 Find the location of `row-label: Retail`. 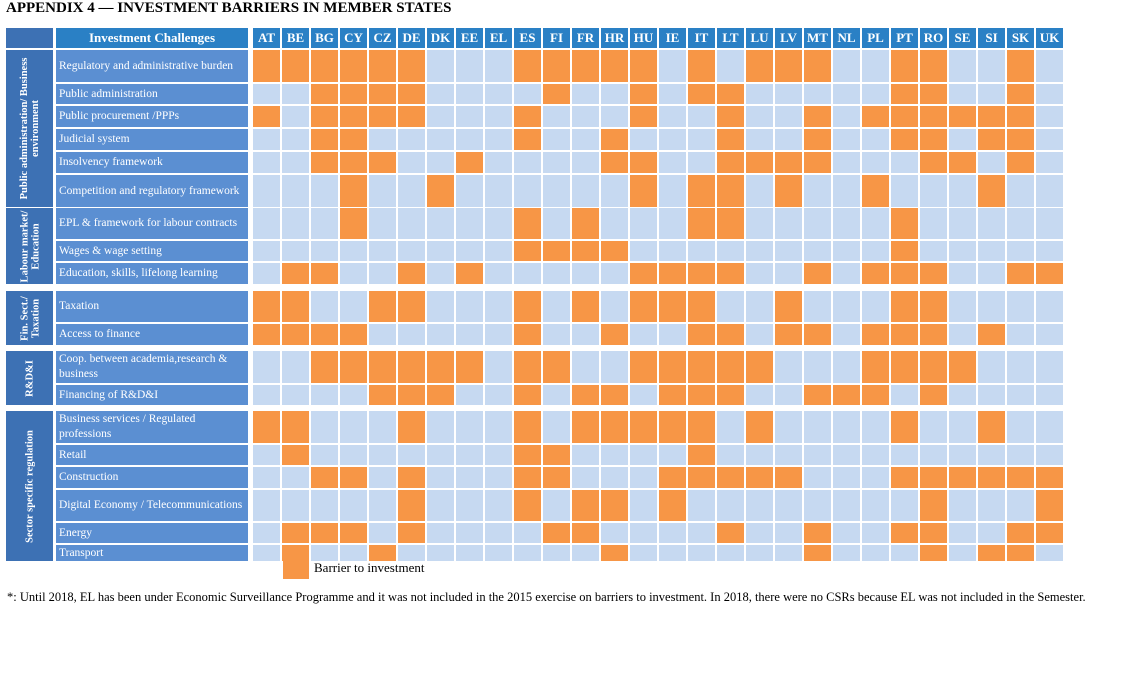

row-label: Retail is located at coordinates (152, 455).